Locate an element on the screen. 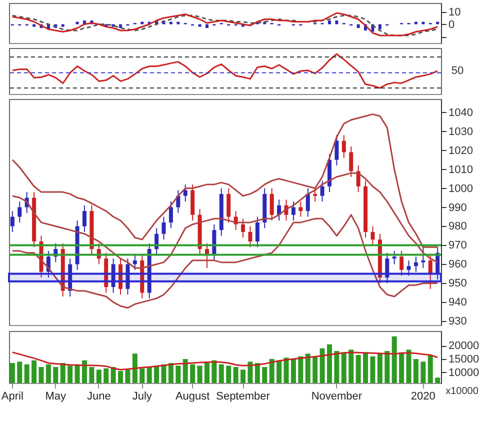  x-tick-label: April is located at coordinates (12, 396).